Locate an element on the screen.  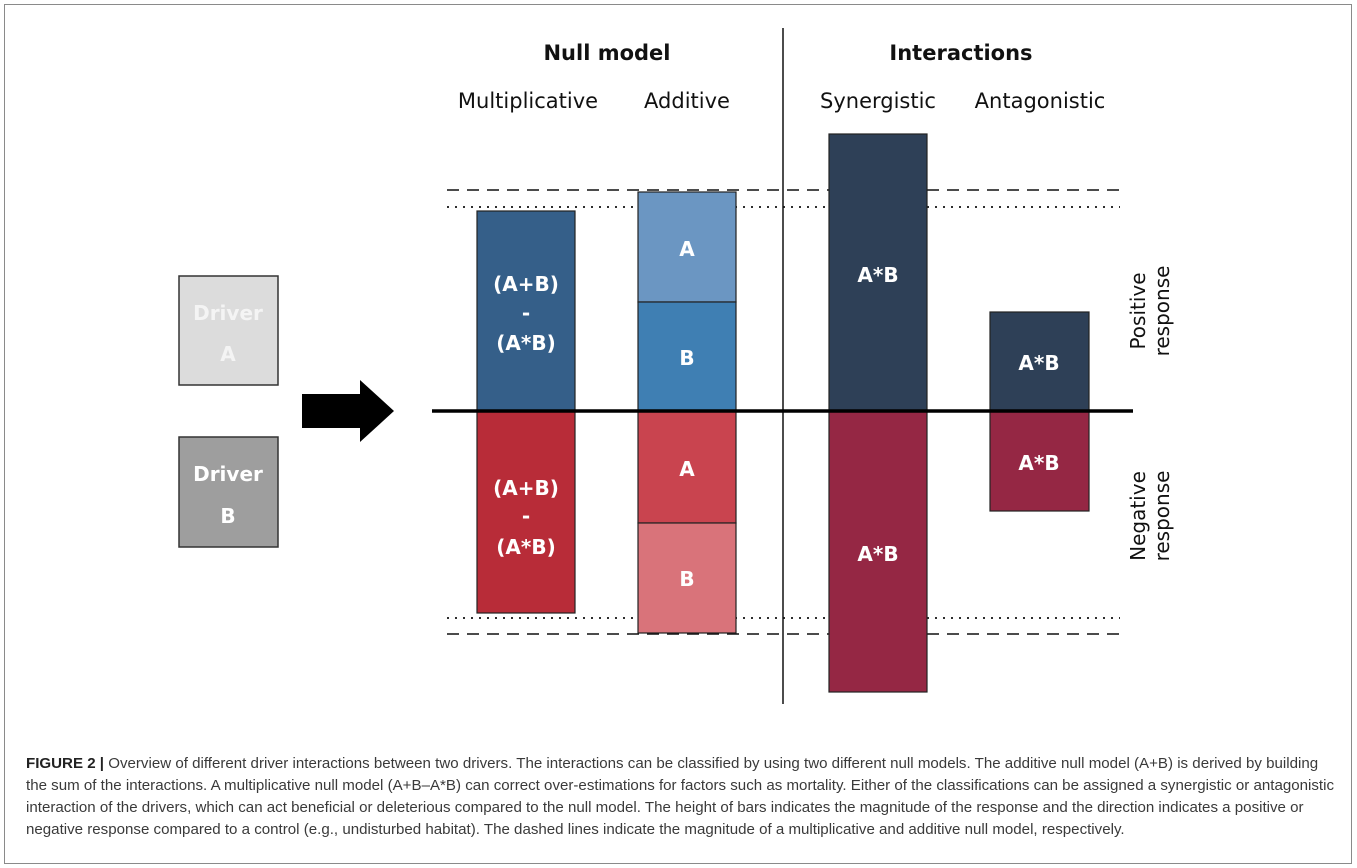
negative-response-label: Negative response is located at coordinates (1150, 516).